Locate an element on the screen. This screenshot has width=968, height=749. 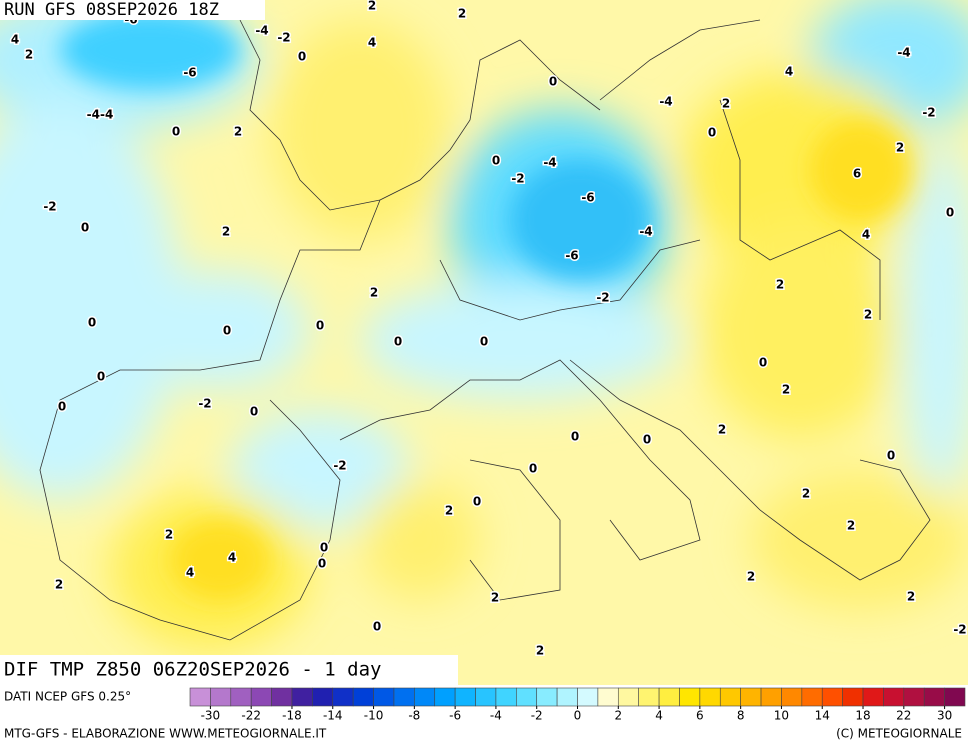
colorbar-label: 8 is located at coordinates (741, 716).